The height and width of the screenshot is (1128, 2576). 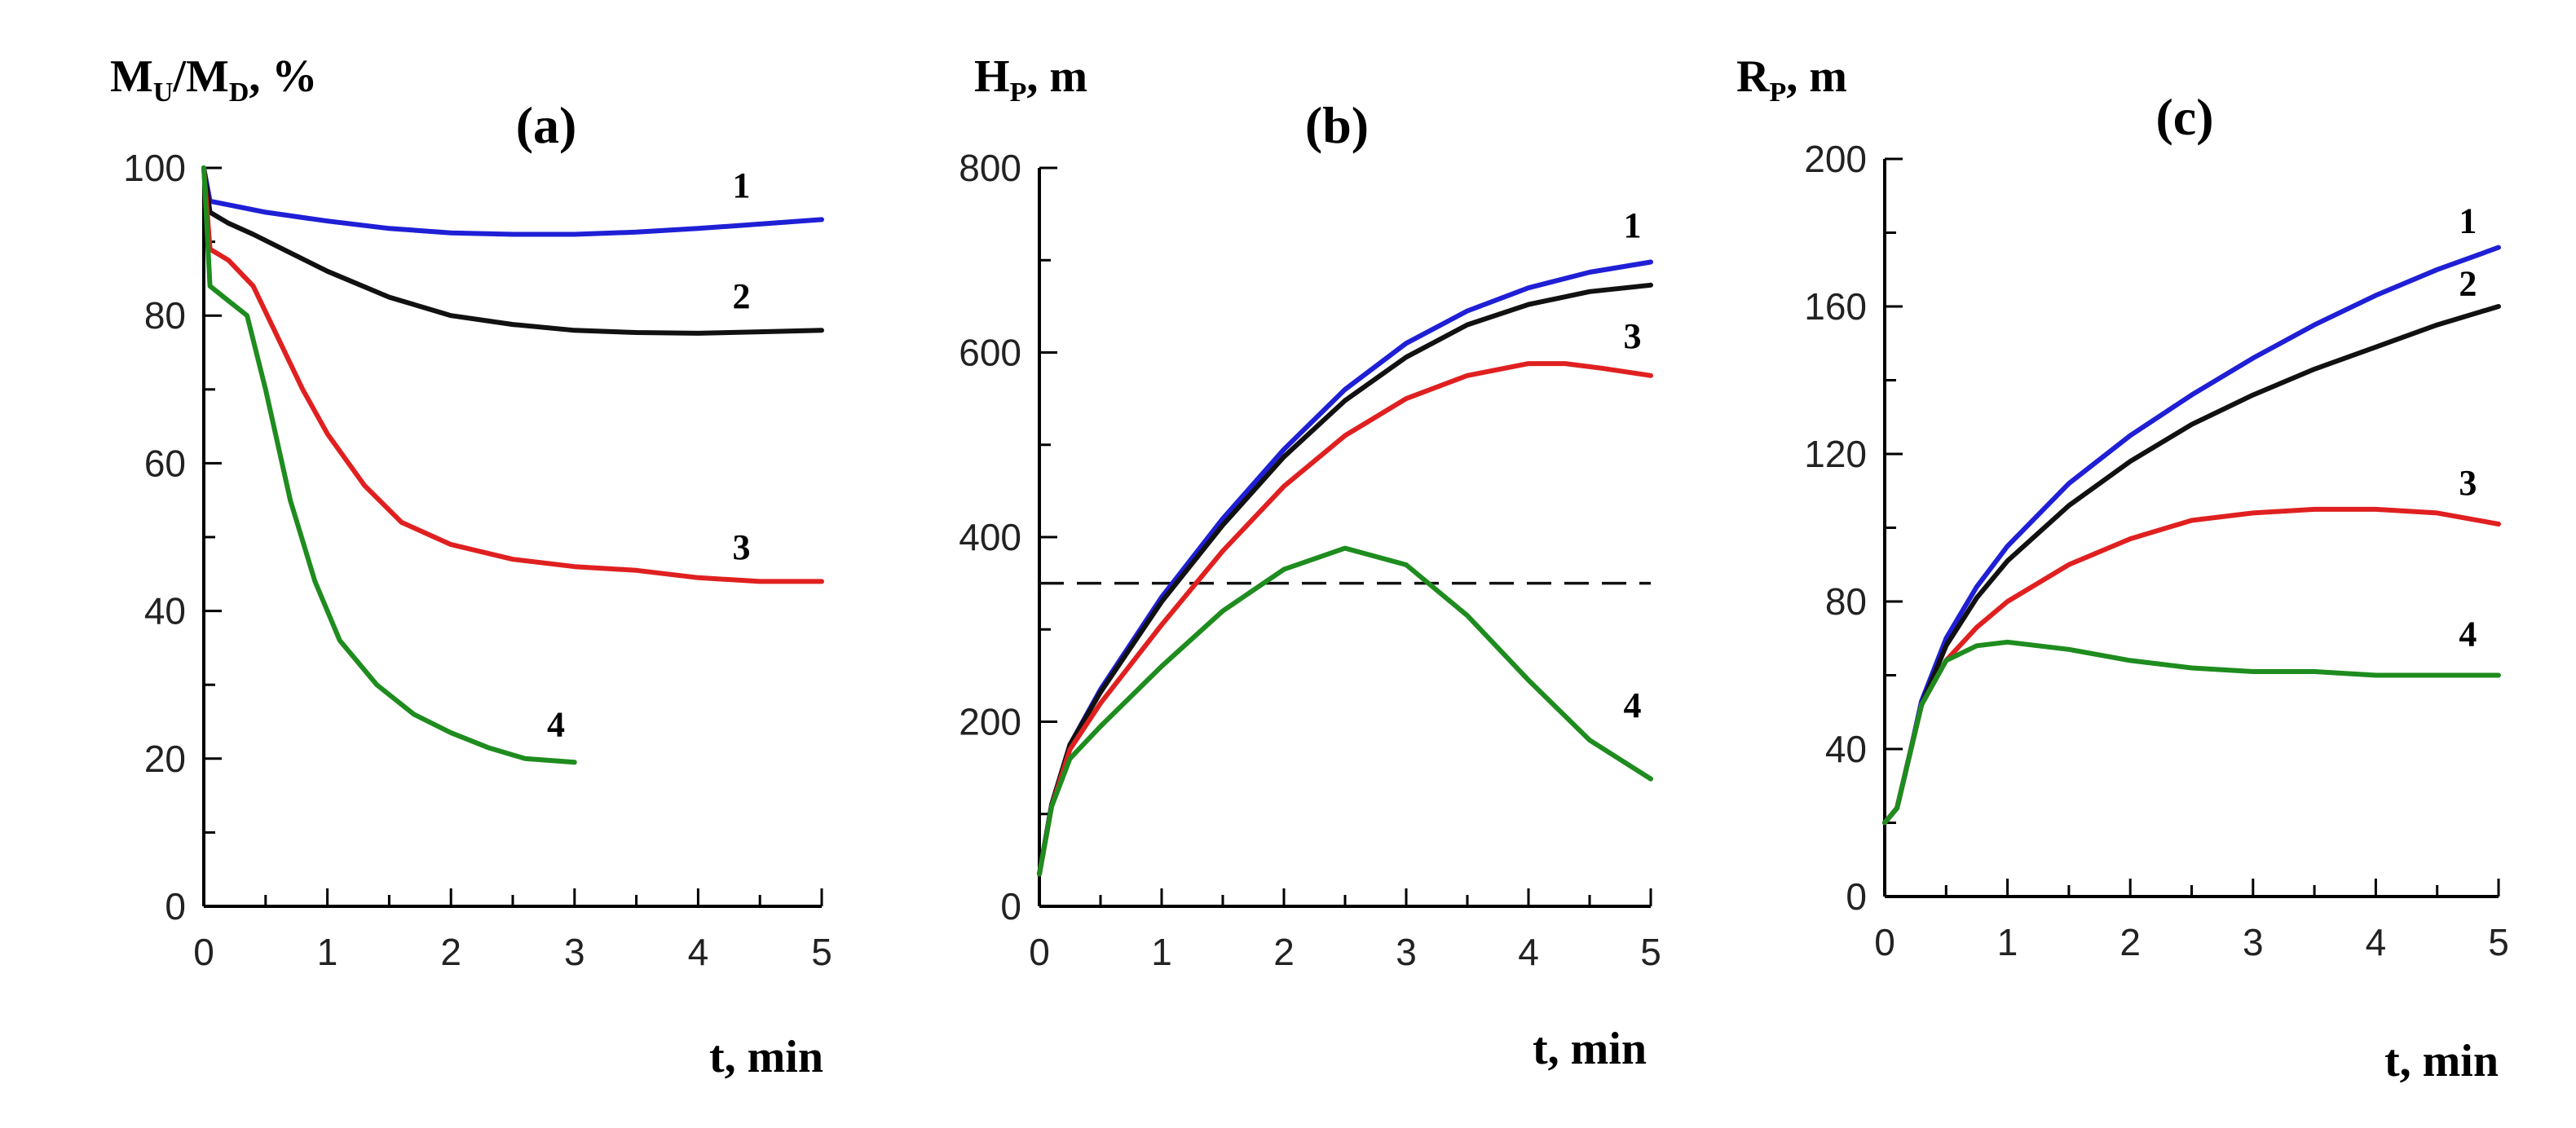 What do you see at coordinates (1791, 80) in the screenshot?
I see `y-axis-label: RP, m` at bounding box center [1791, 80].